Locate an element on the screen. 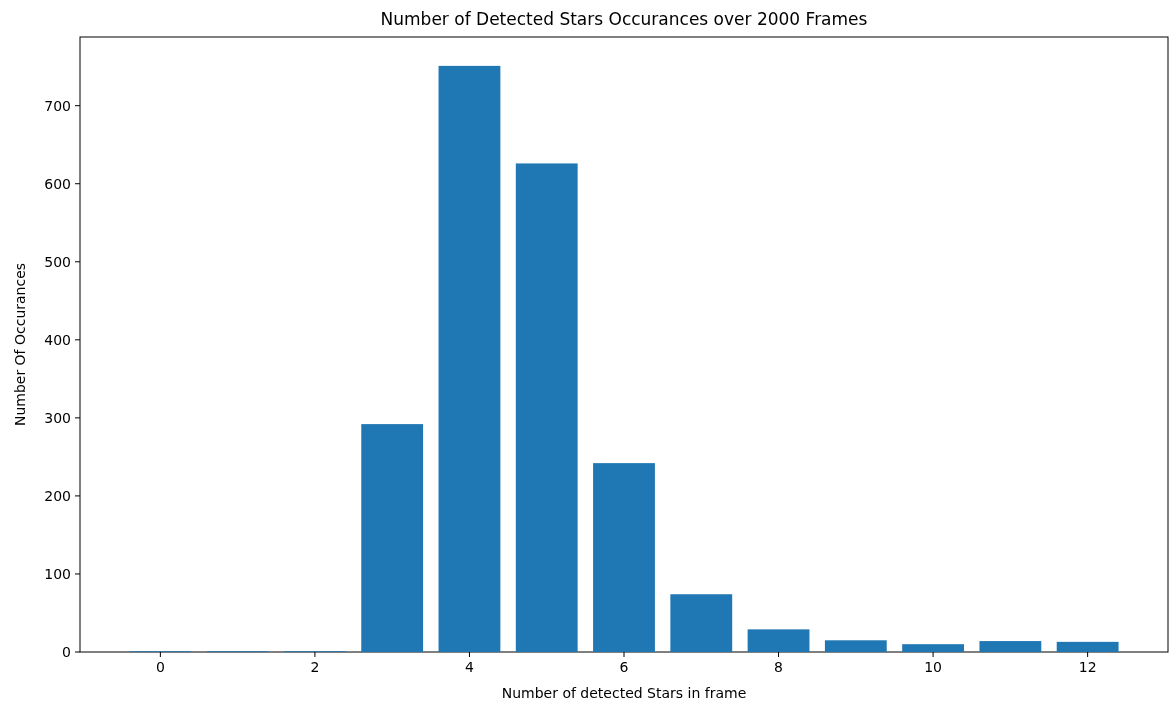  x-tick-label: 6 is located at coordinates (624, 667).